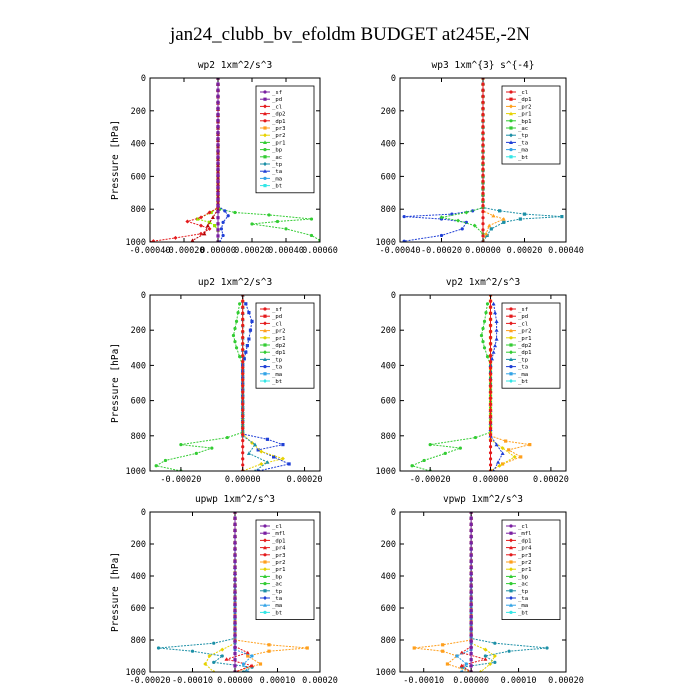 The image size is (700, 700). I want to click on legend-label-wp3-9: _bt, so click(523, 158).